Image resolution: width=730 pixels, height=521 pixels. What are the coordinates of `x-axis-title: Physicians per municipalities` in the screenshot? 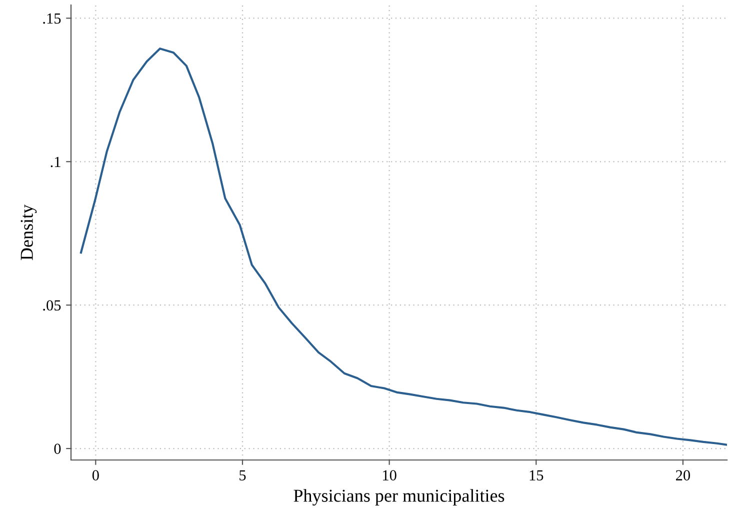 It's located at (399, 497).